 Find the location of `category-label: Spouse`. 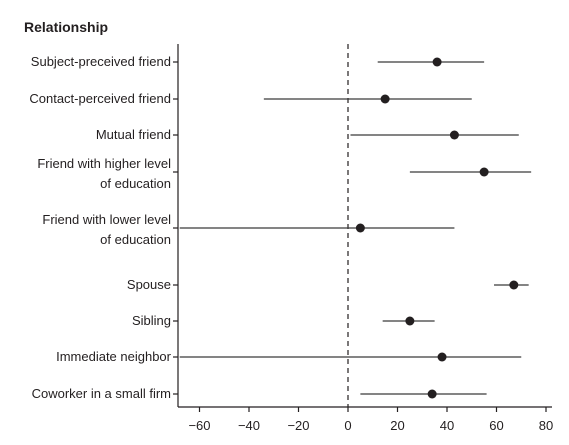

category-label: Spouse is located at coordinates (149, 284).